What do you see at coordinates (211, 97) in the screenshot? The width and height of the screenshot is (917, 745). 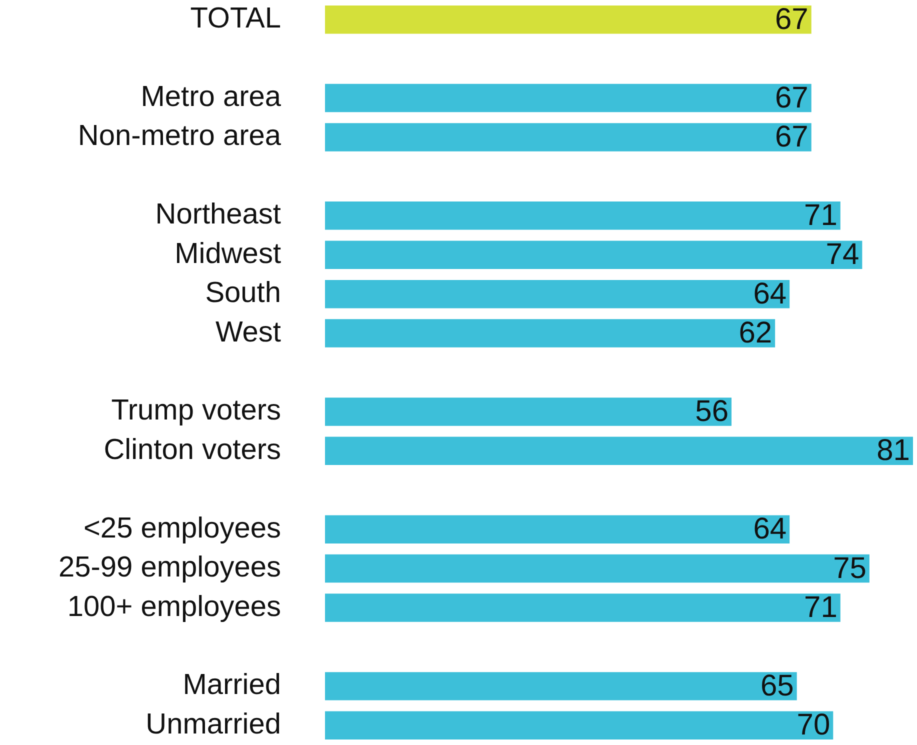 I see `y-tick-label: Metro area` at bounding box center [211, 97].